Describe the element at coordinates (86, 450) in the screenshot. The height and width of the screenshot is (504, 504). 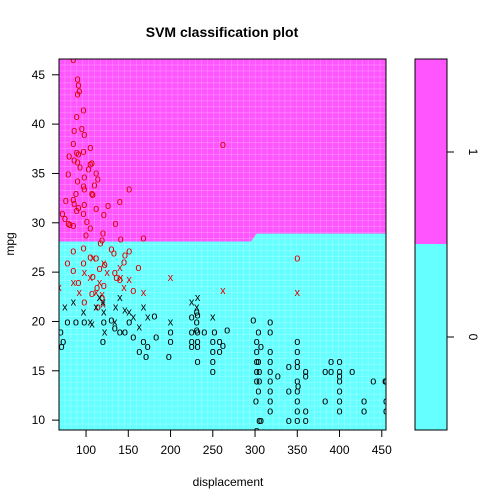
I see `x-tick-label: 100` at that location.